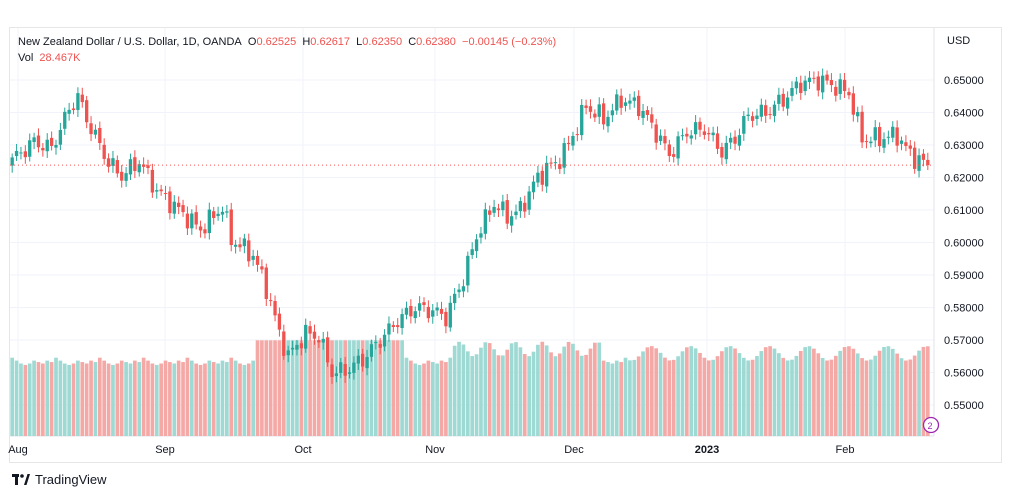 The width and height of the screenshot is (1012, 498). I want to click on vol-value: 28.467K, so click(60, 58).